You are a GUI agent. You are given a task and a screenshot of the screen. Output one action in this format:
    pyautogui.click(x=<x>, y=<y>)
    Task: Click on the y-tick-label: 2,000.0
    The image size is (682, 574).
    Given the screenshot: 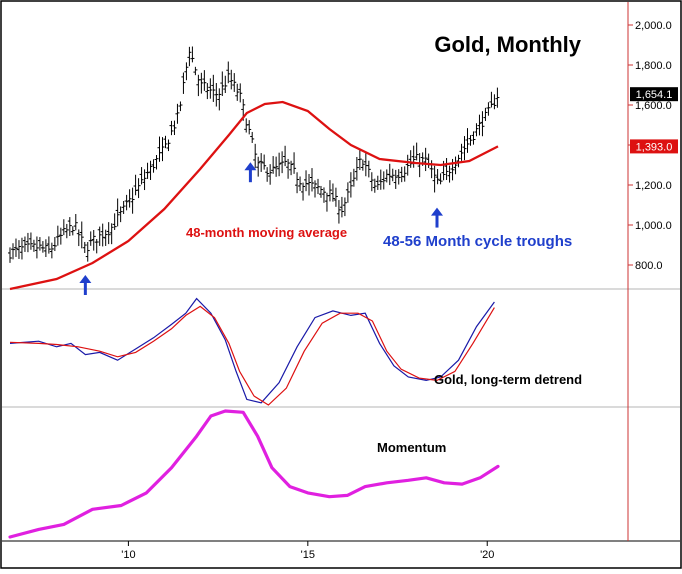 What is the action you would take?
    pyautogui.click(x=653, y=26)
    